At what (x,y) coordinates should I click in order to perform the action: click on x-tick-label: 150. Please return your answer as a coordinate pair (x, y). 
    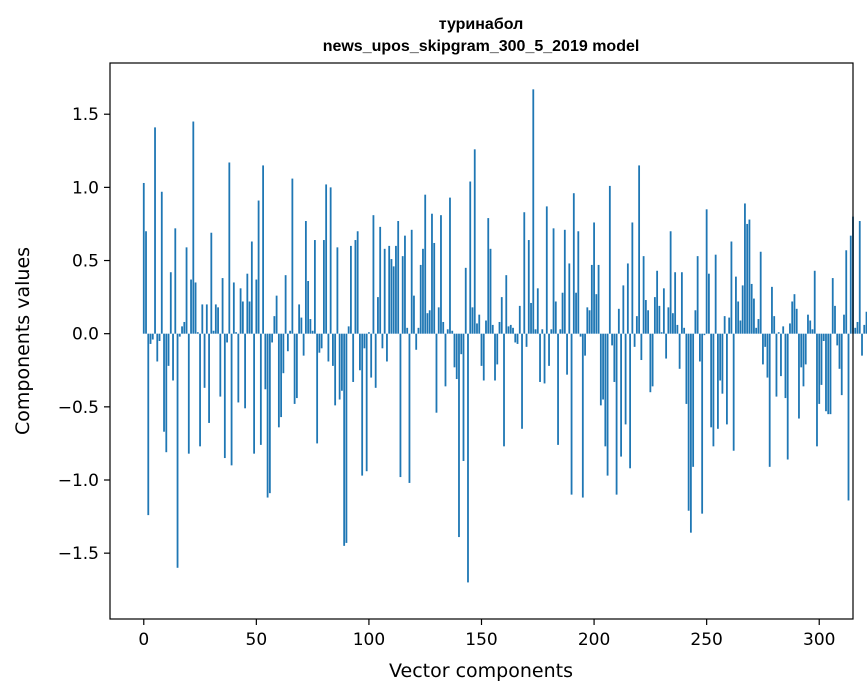
    Looking at the image, I should click on (481, 640).